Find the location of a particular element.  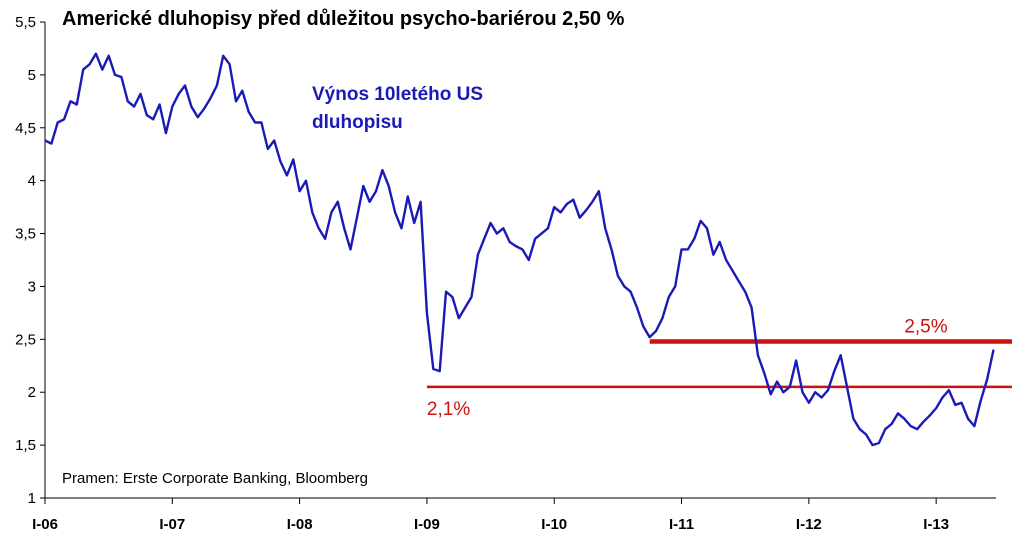

reference-line-label: 2,1% is located at coordinates (448, 409).